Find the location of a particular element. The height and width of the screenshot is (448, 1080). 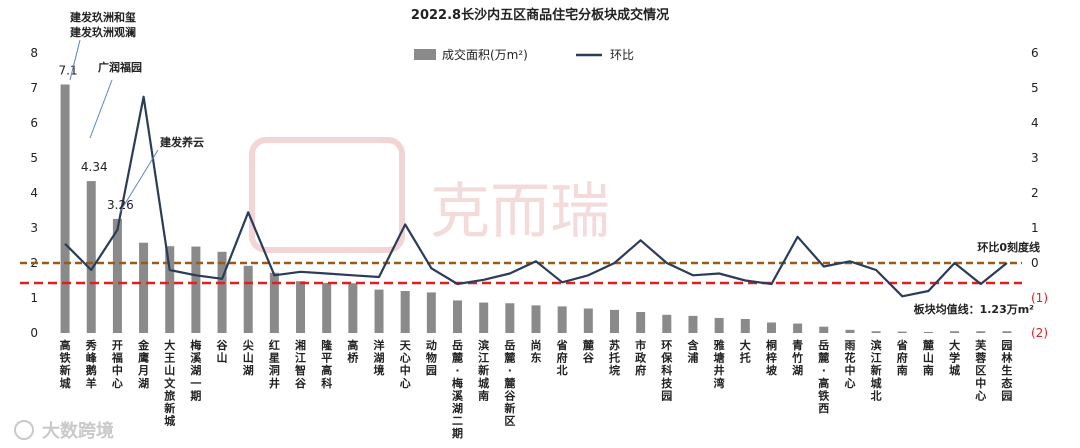

annotation-jianfa-yangyun: 建发养云 is located at coordinates (182, 142).